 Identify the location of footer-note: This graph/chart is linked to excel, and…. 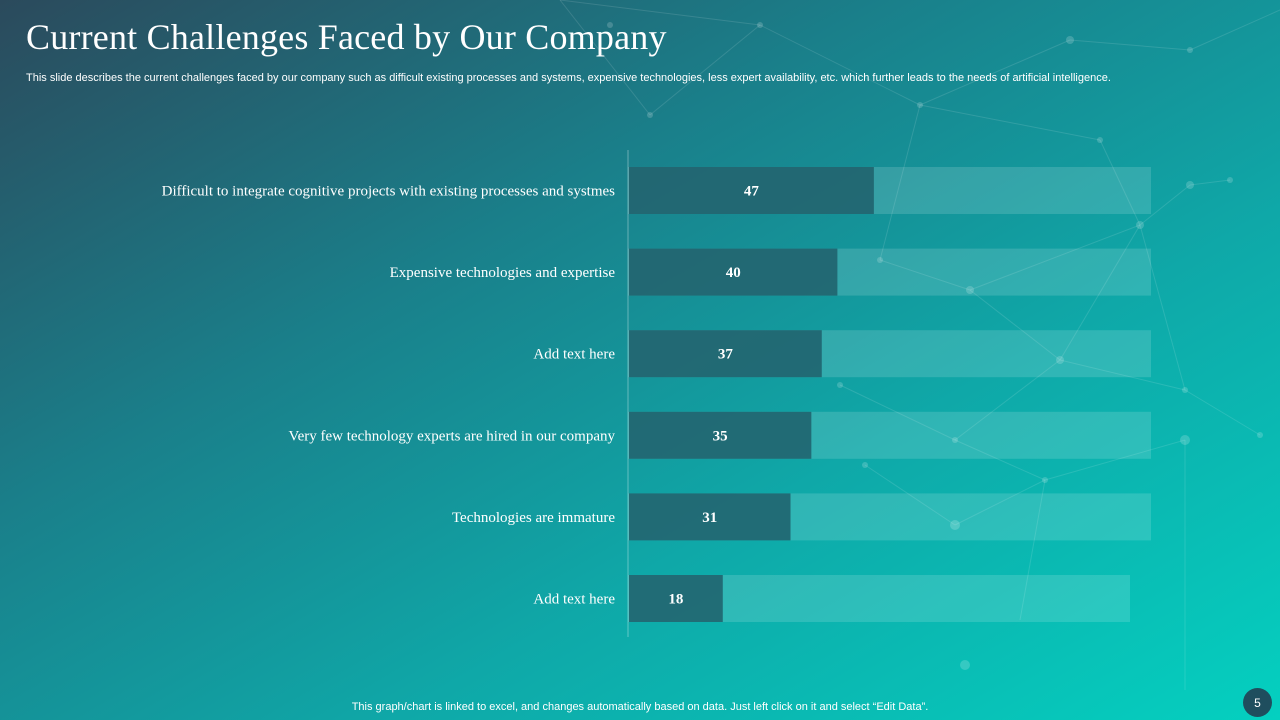
(640, 707).